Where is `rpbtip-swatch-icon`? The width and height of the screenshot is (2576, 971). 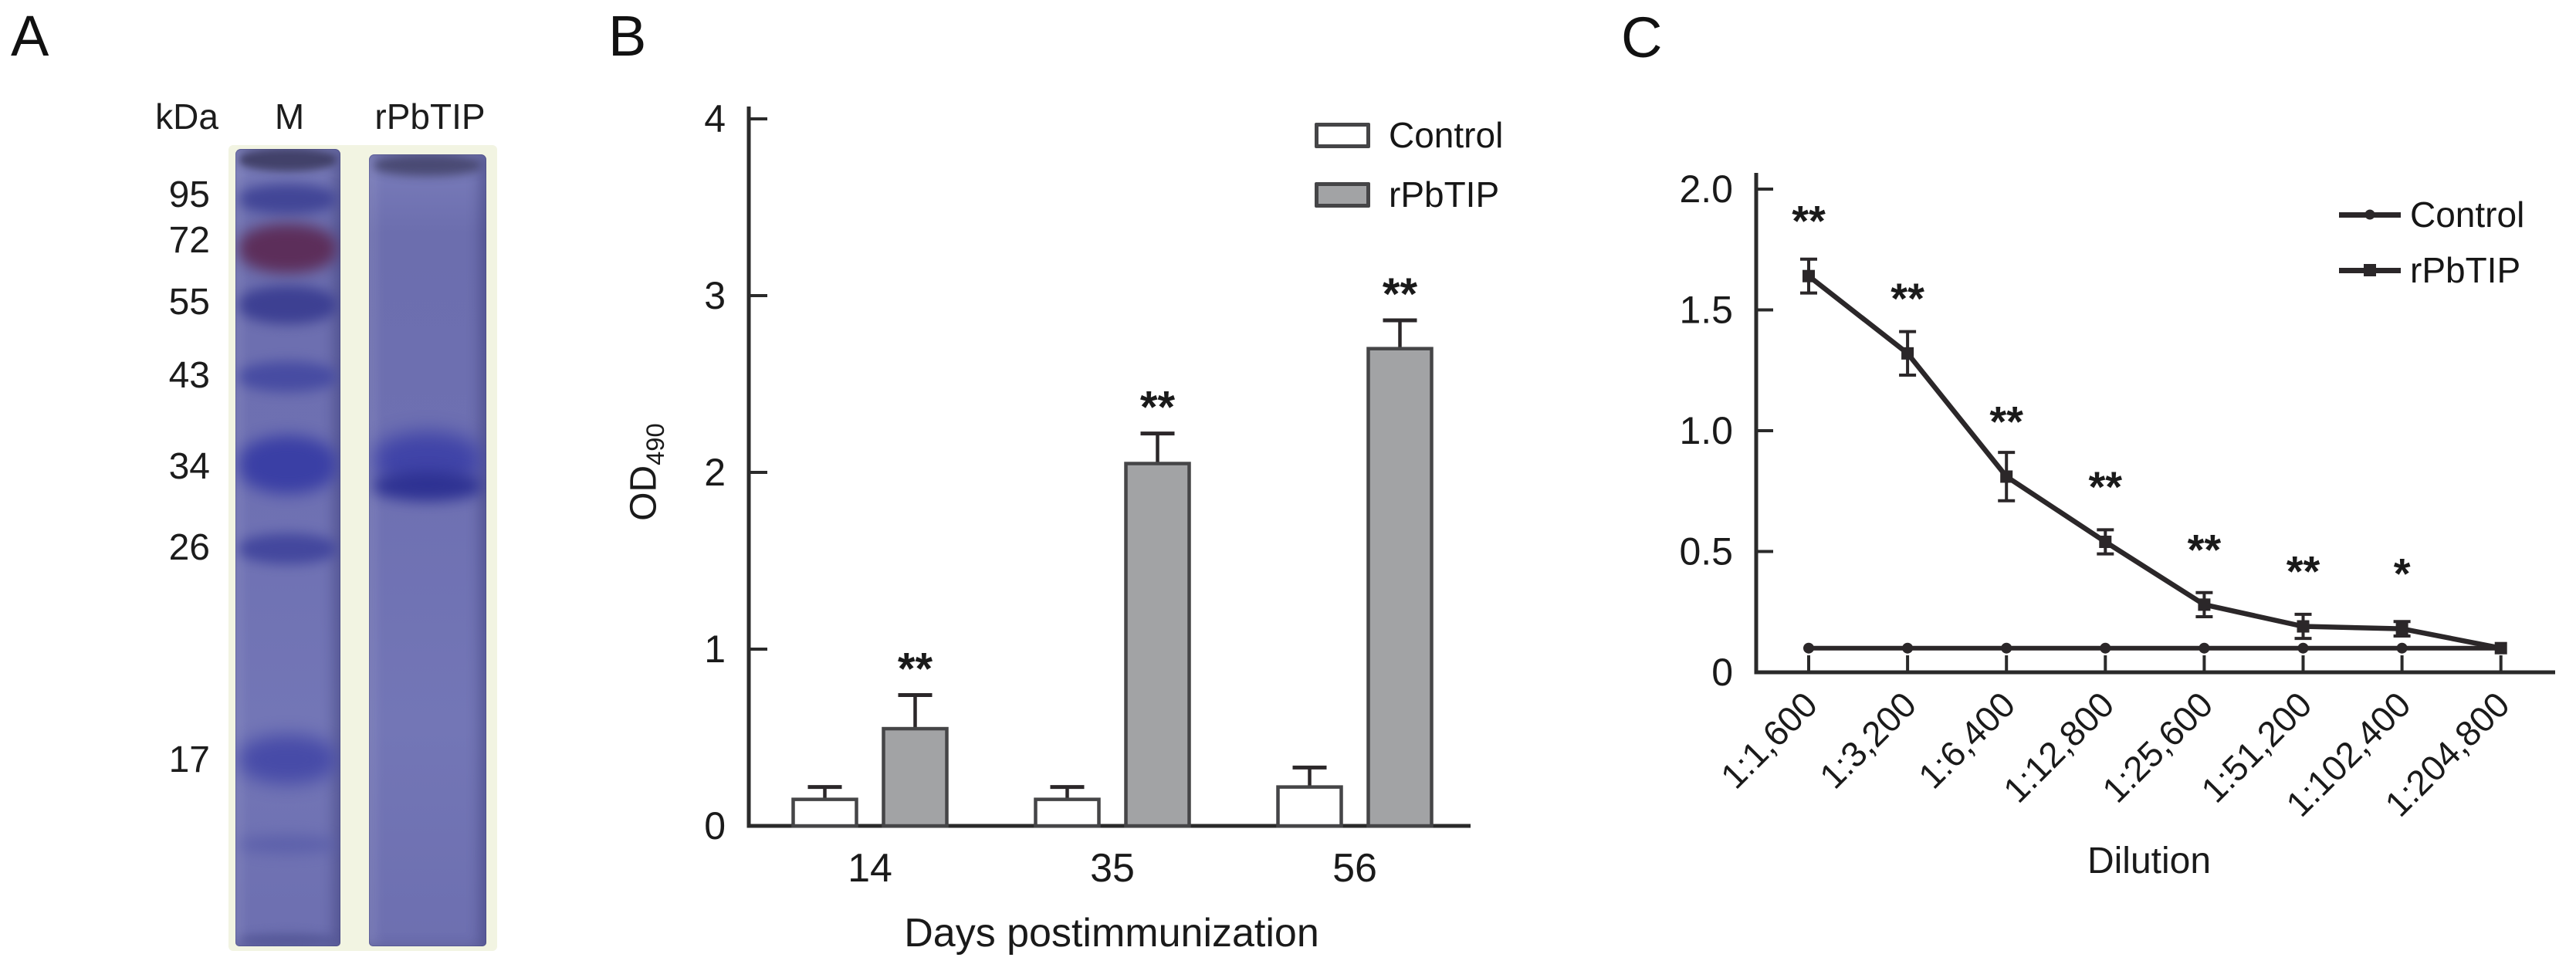
rpbtip-swatch-icon is located at coordinates (1343, 194).